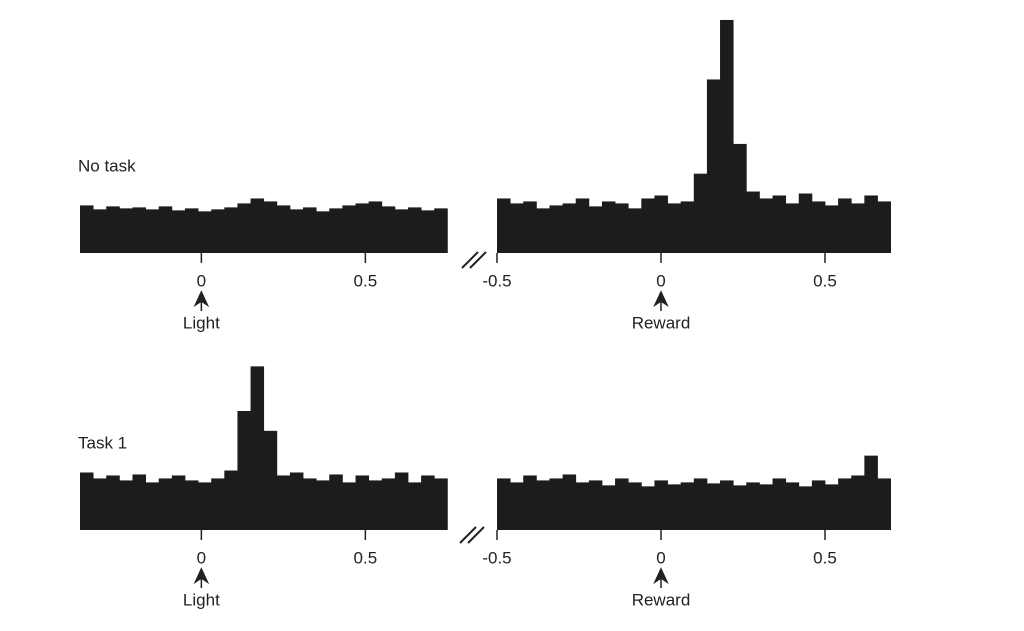 The image size is (1024, 631). I want to click on panel-label: Task 1, so click(102, 442).